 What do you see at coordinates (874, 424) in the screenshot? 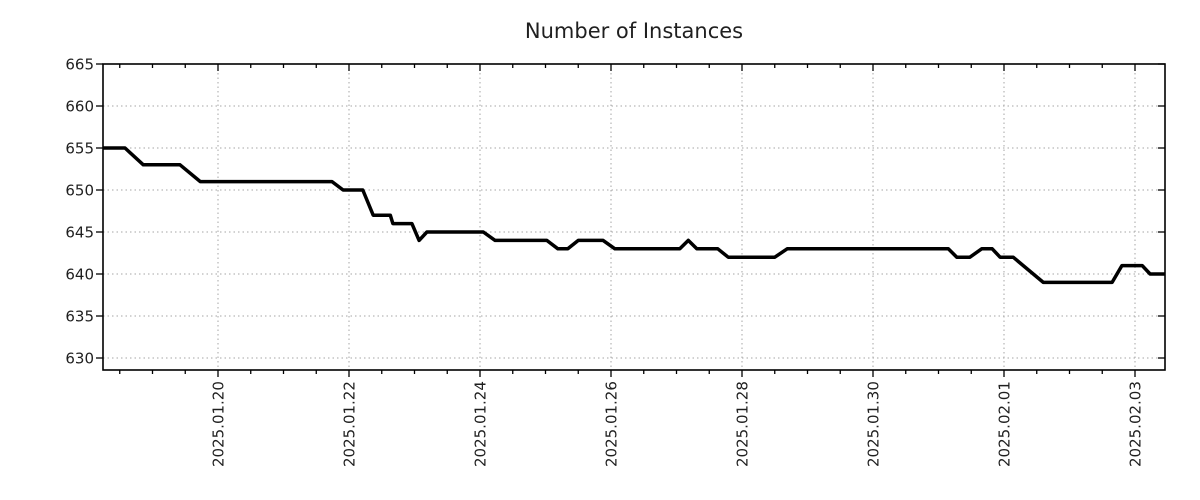
I see `x-tick-label: 2025.01.30` at bounding box center [874, 424].